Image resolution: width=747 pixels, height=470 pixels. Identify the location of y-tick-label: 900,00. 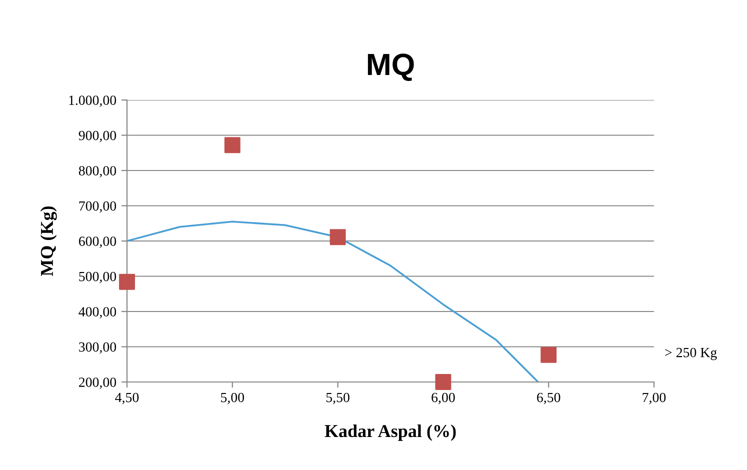
(97, 136).